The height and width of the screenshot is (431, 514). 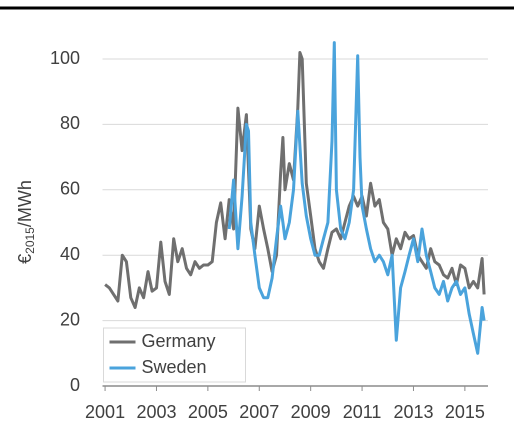 I want to click on y-tick-label: 0, so click(x=75, y=385).